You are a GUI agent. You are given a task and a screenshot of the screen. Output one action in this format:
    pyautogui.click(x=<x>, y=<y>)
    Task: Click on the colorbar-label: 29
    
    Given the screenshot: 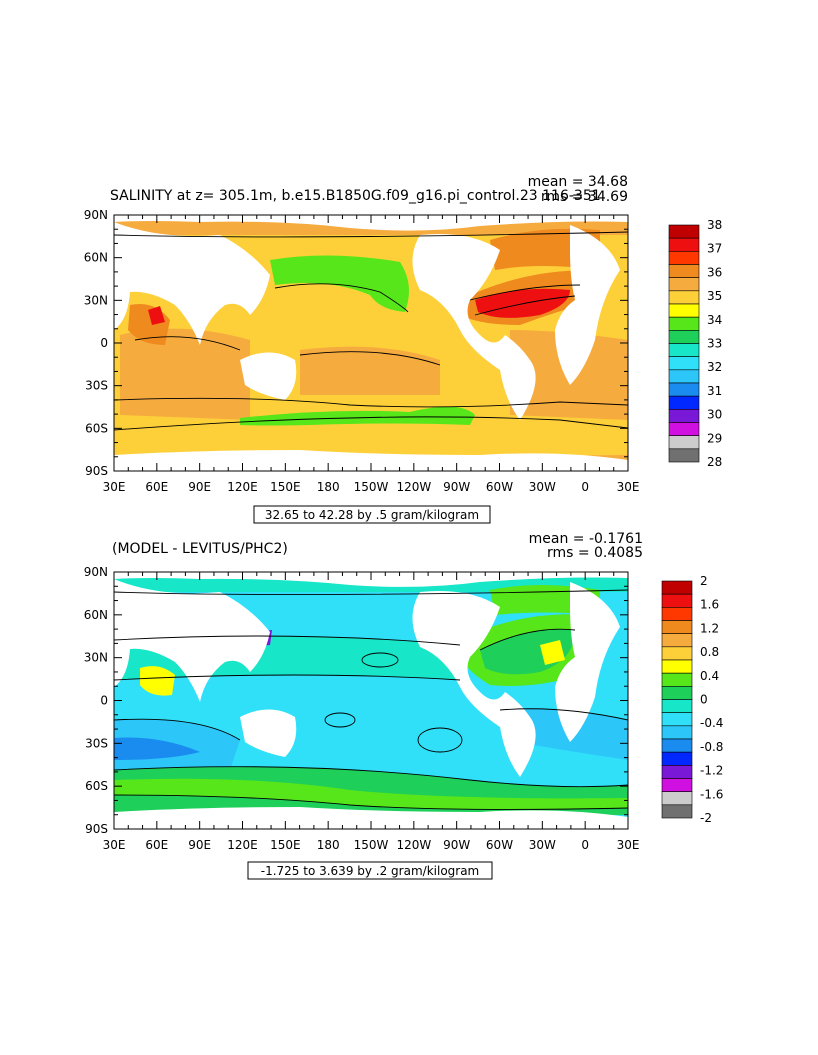 What is the action you would take?
    pyautogui.click(x=714, y=438)
    